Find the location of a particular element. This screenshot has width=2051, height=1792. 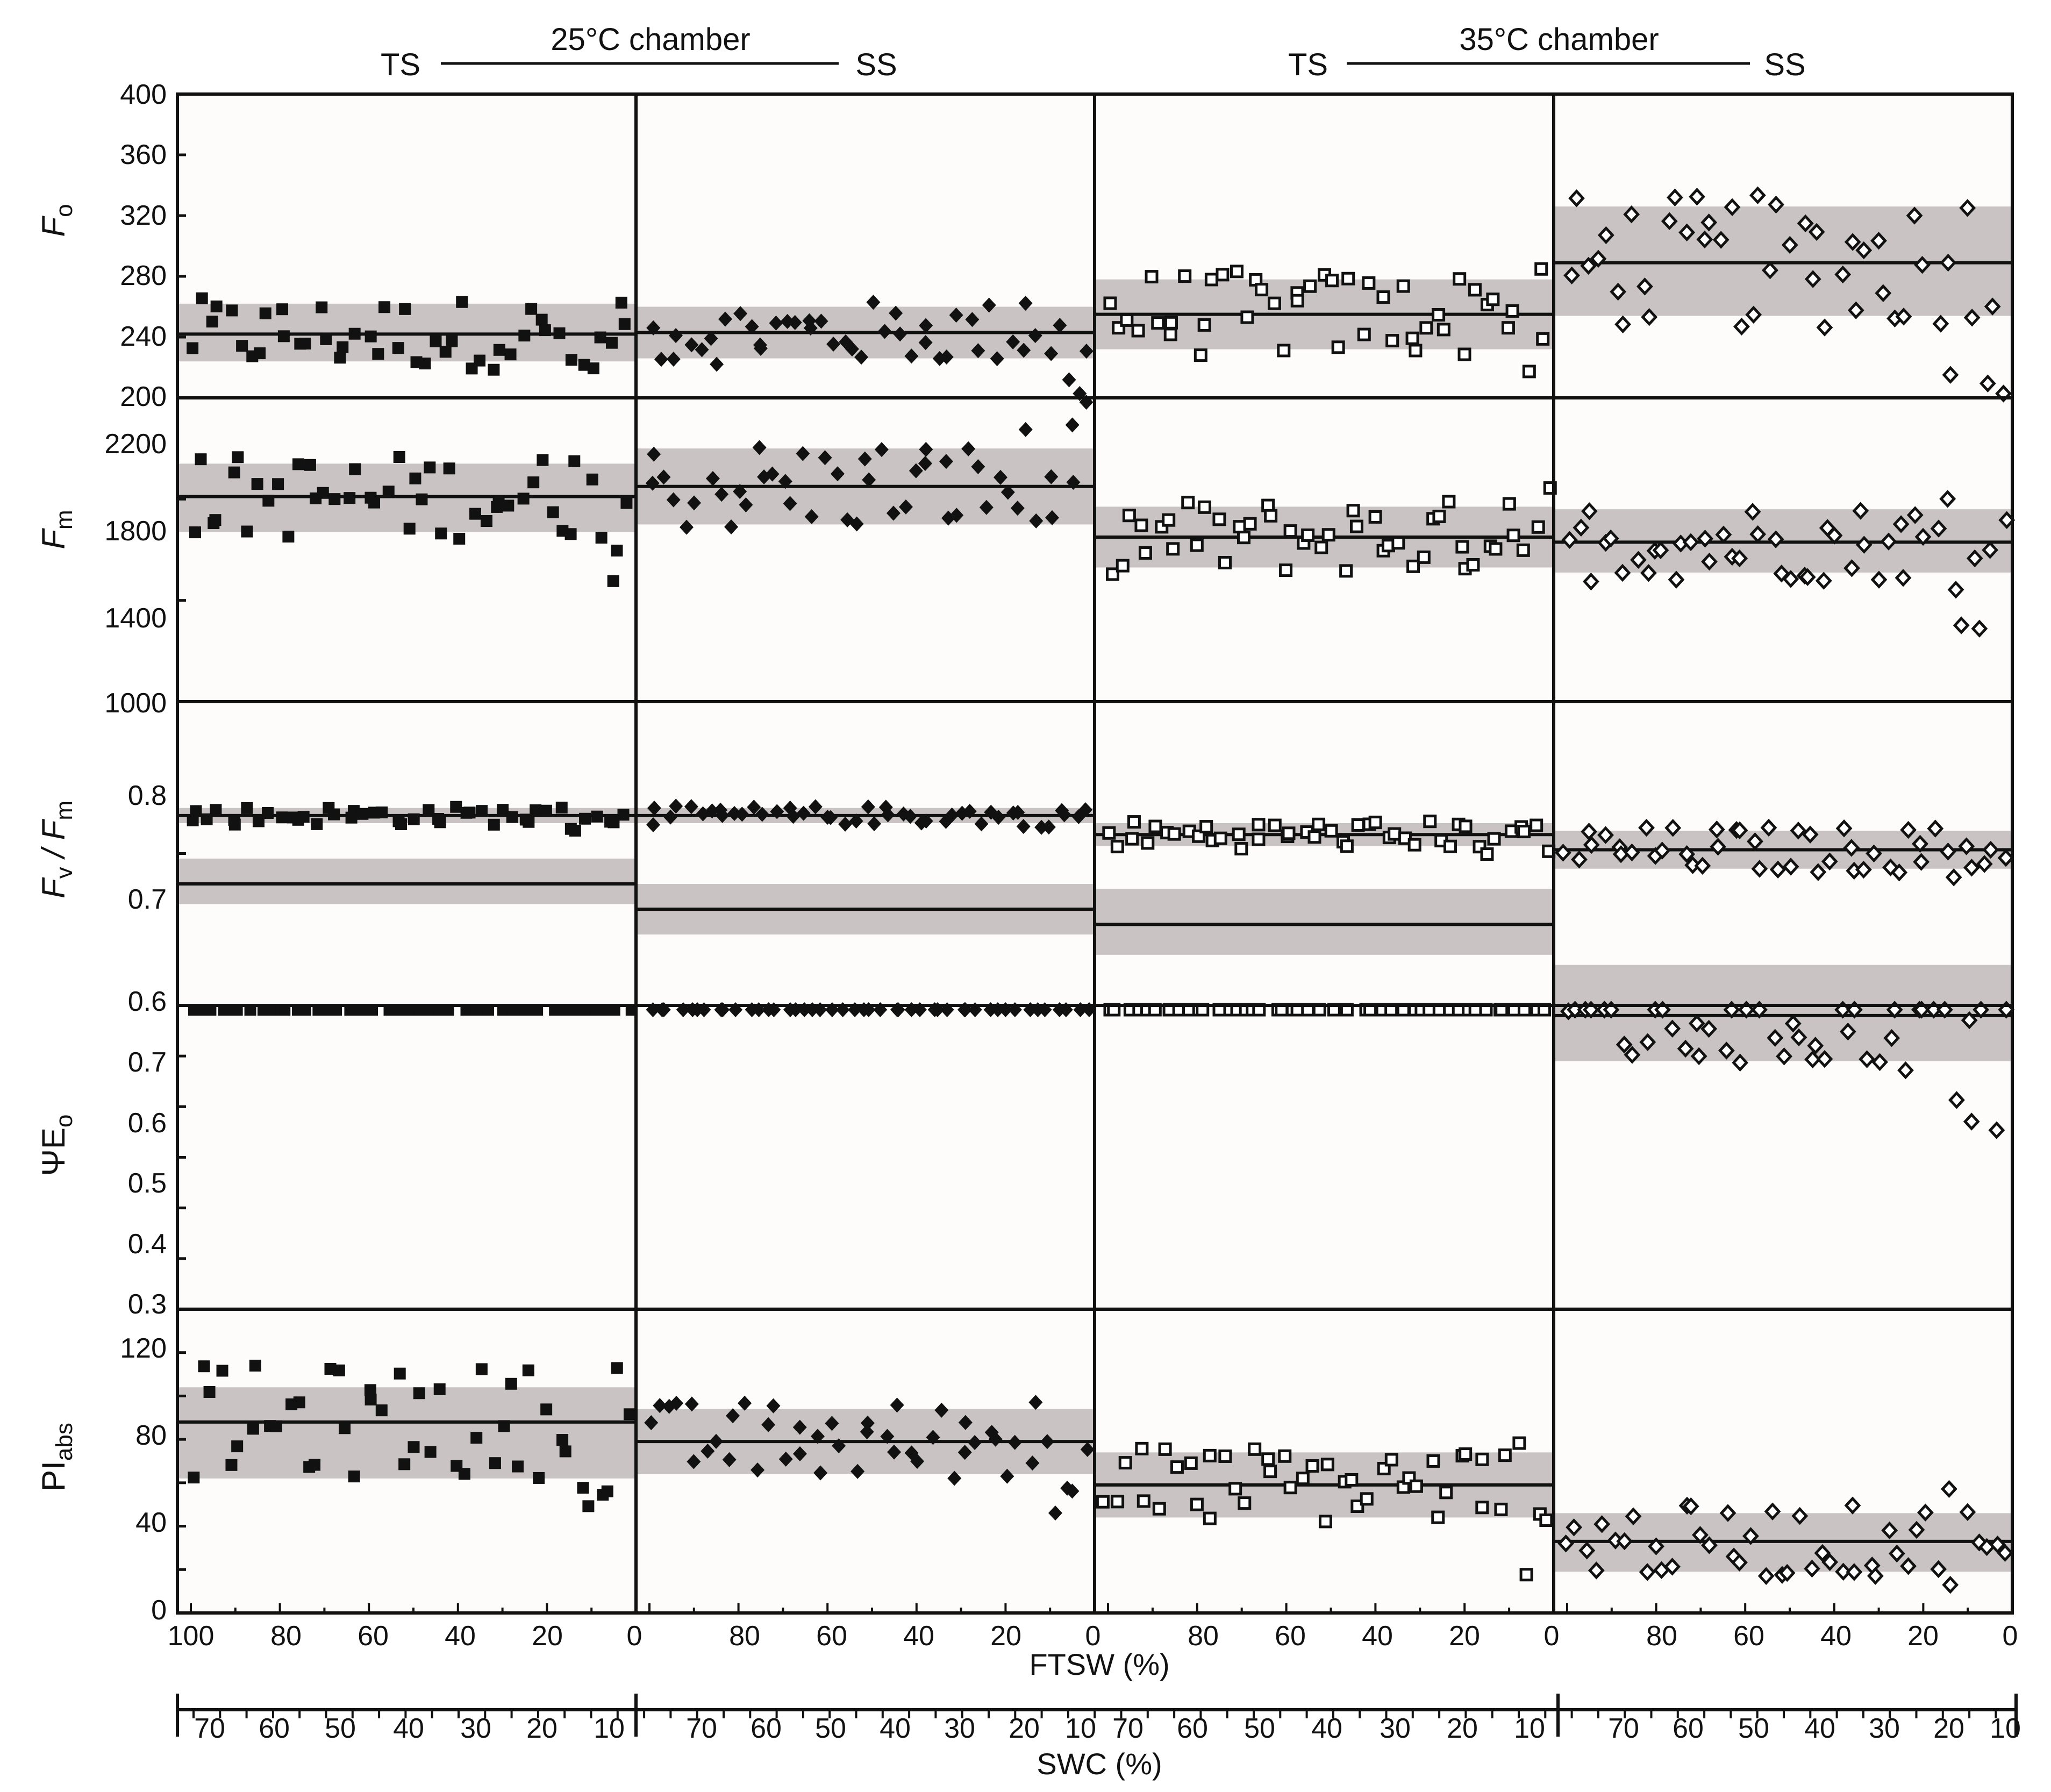

swc-tick-p1-70: 70 is located at coordinates (209, 1728).